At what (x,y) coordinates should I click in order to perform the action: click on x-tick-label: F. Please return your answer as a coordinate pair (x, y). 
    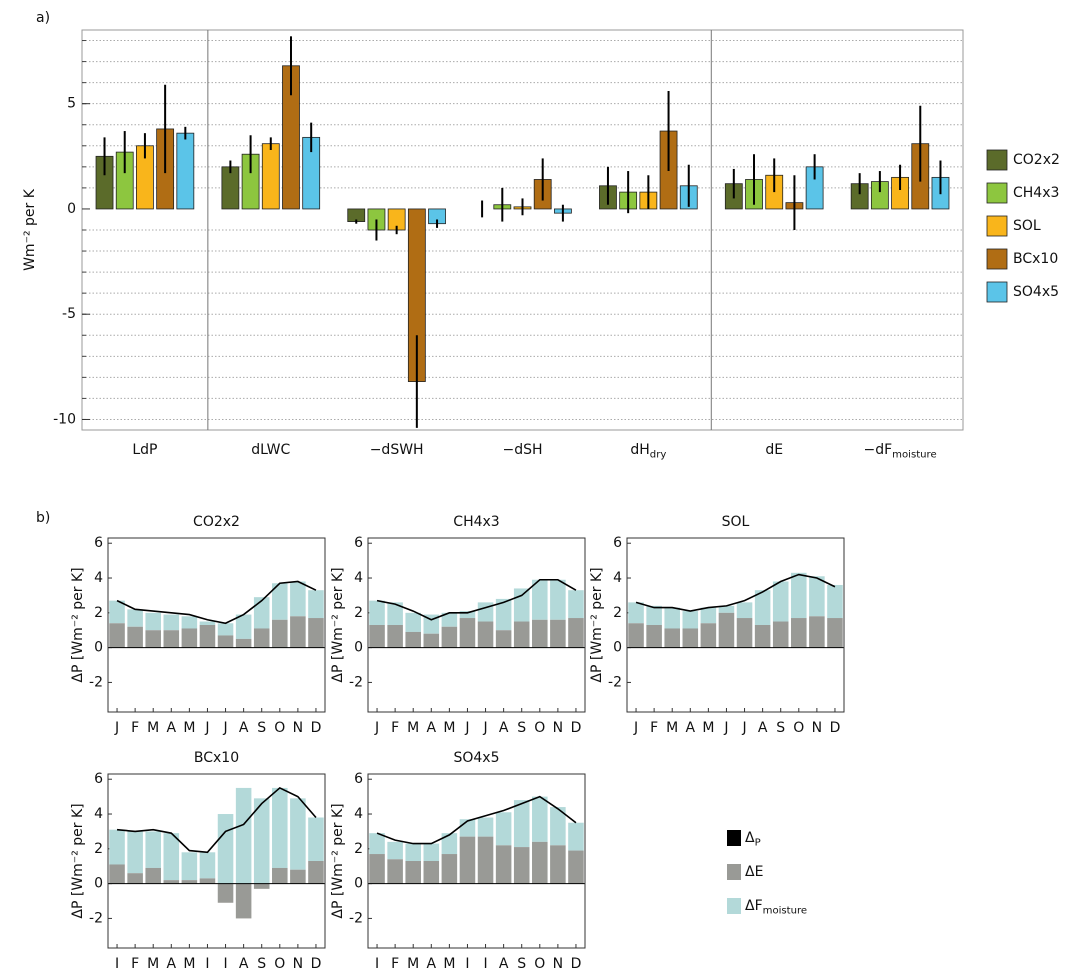
    Looking at the image, I should click on (135, 962).